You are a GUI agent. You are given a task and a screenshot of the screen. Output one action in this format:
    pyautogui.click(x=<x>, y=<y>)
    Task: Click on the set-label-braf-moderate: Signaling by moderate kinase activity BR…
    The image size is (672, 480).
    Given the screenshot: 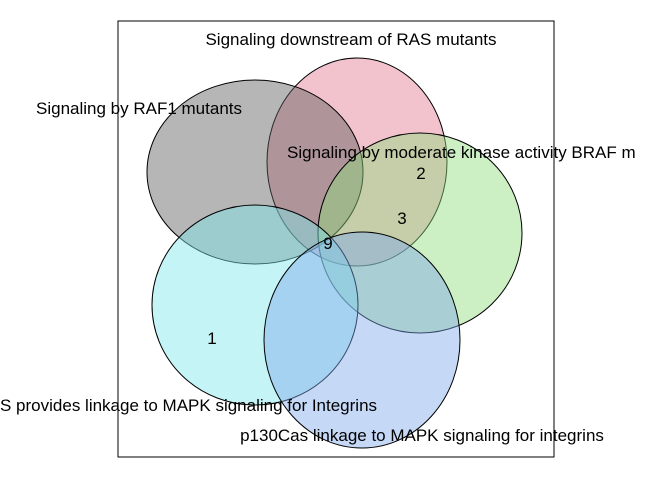 What is the action you would take?
    pyautogui.click(x=461, y=152)
    